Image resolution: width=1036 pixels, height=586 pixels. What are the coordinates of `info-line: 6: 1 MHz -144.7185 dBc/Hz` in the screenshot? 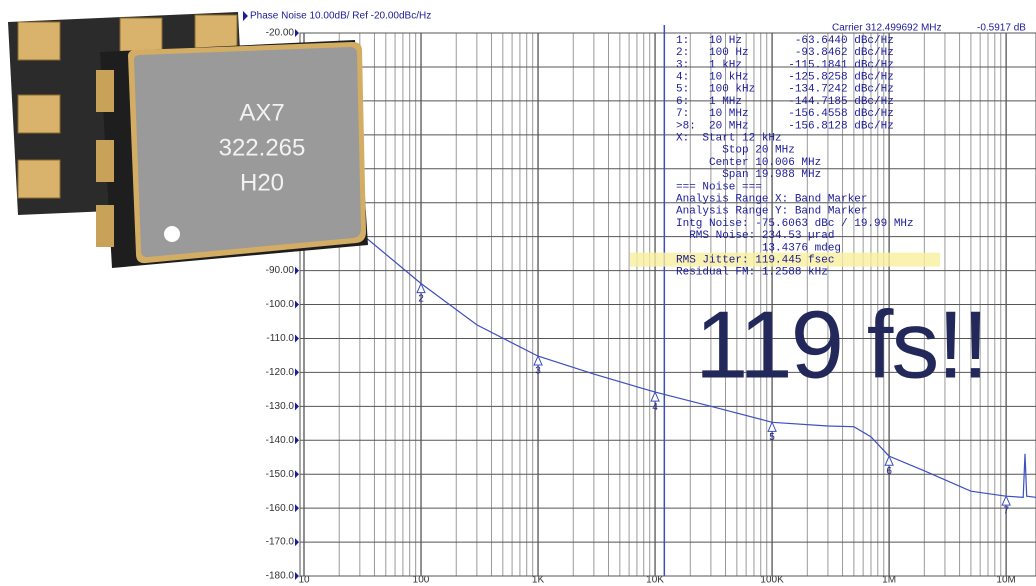 It's located at (785, 102).